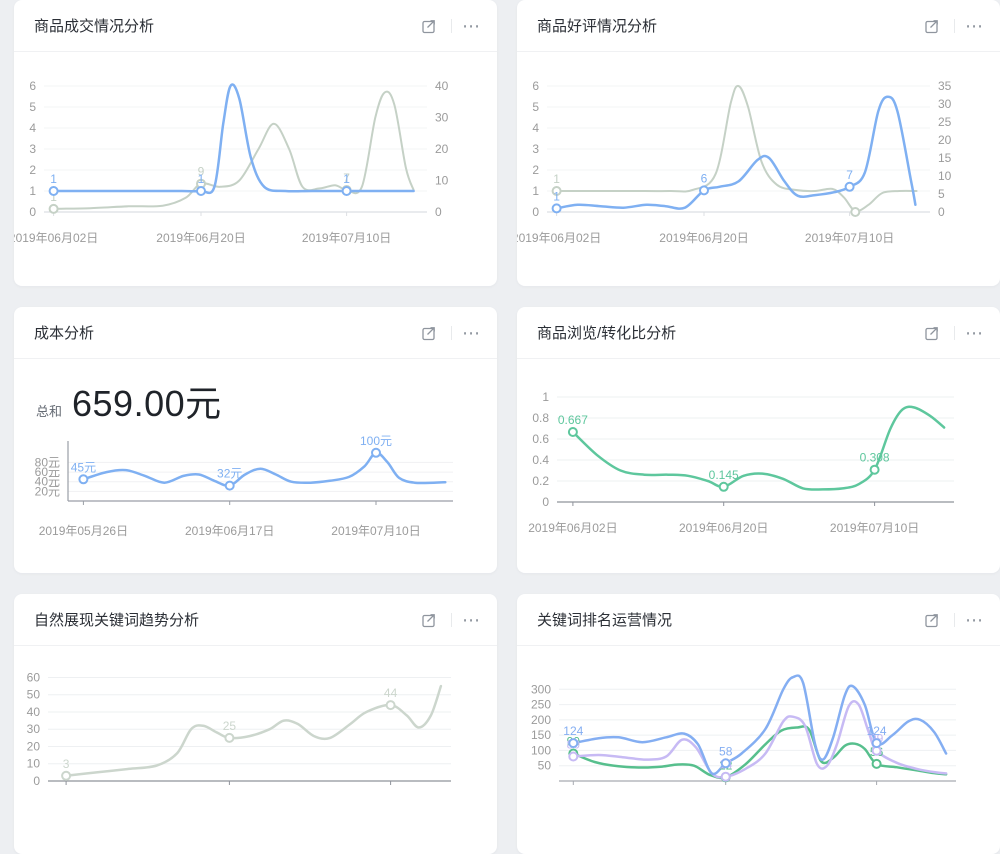  What do you see at coordinates (255, 333) in the screenshot?
I see `card-header: 成本分析 ⋯` at bounding box center [255, 333].